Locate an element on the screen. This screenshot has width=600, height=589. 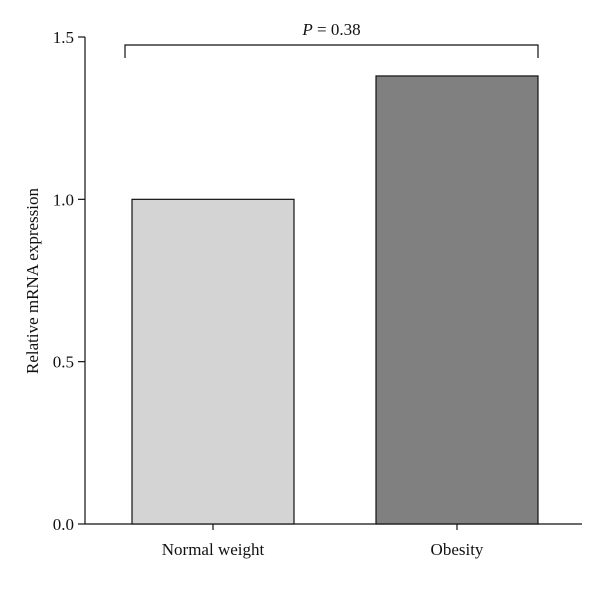
p-value-label: P = 0.38 is located at coordinates (330, 29).